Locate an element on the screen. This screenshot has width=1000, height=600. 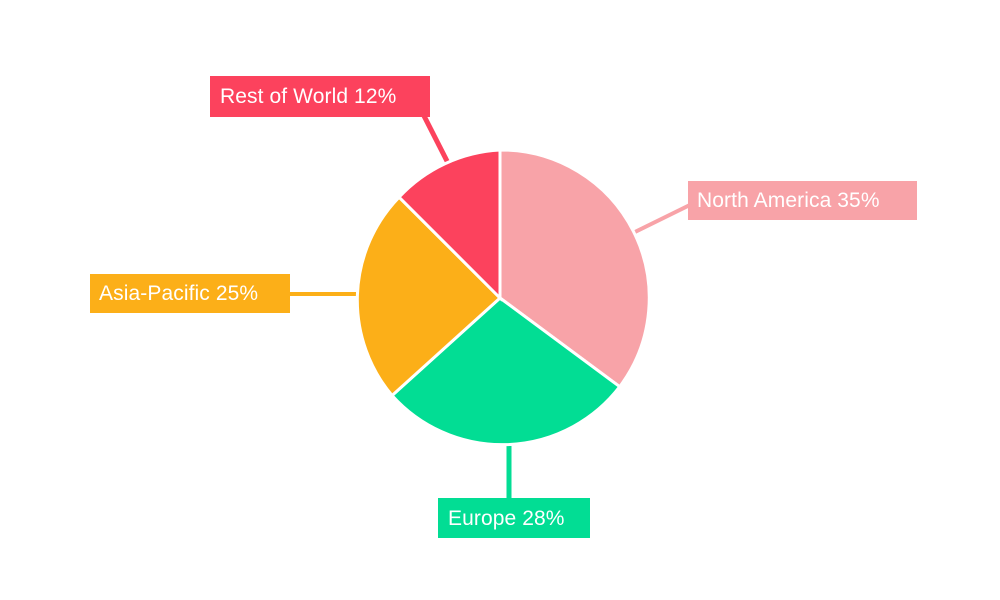
slice-label-europe-text: Europe 28% is located at coordinates (506, 518).